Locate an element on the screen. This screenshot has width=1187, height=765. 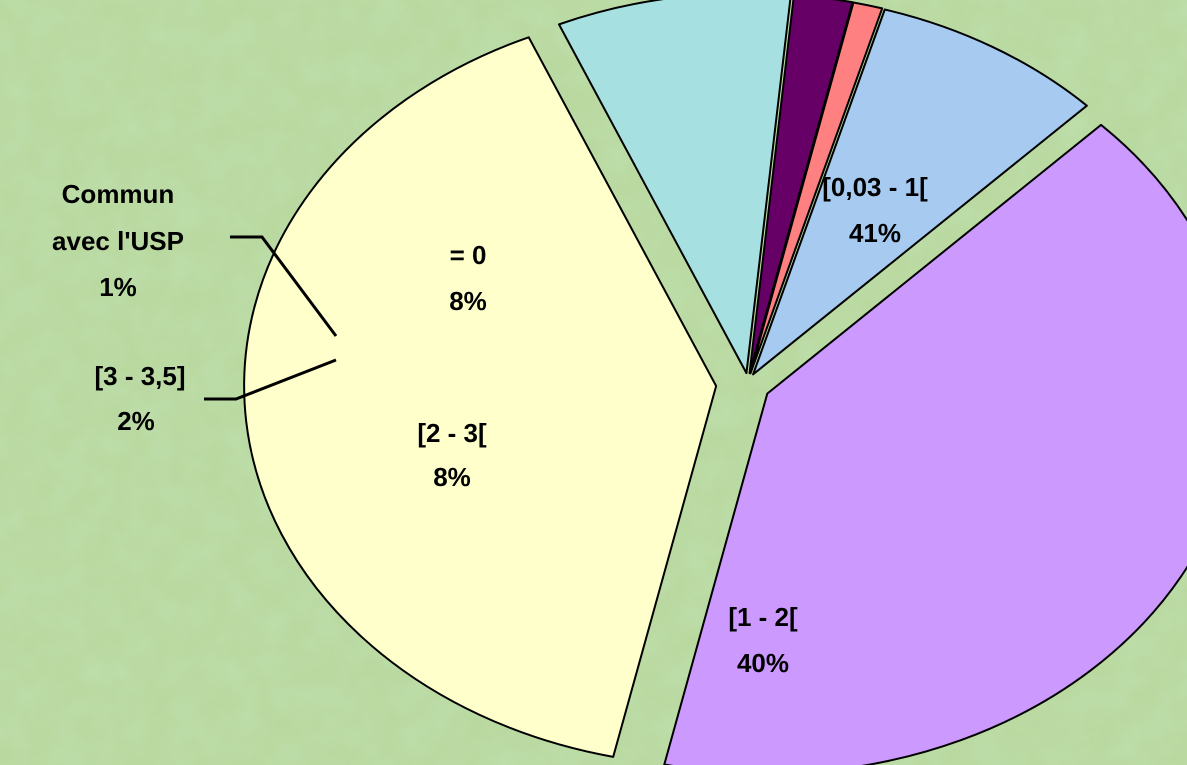
slice-percent-3-3-5: 2% is located at coordinates (136, 421).